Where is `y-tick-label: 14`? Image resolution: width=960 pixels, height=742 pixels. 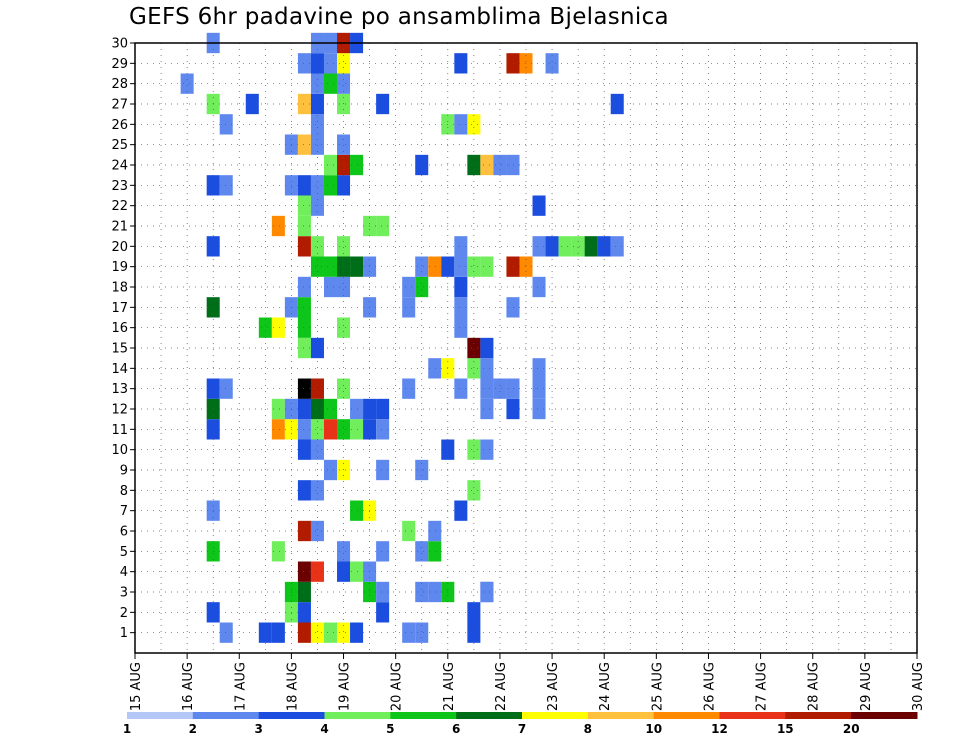
y-tick-label: 14 is located at coordinates (119, 369).